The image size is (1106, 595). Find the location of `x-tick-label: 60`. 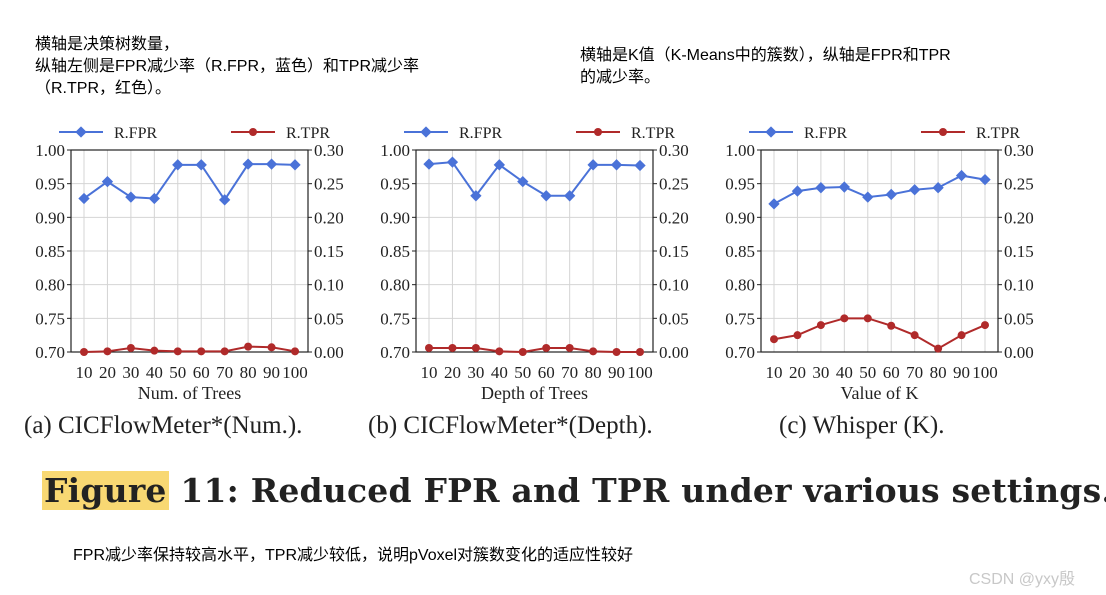

x-tick-label: 60 is located at coordinates (891, 372).